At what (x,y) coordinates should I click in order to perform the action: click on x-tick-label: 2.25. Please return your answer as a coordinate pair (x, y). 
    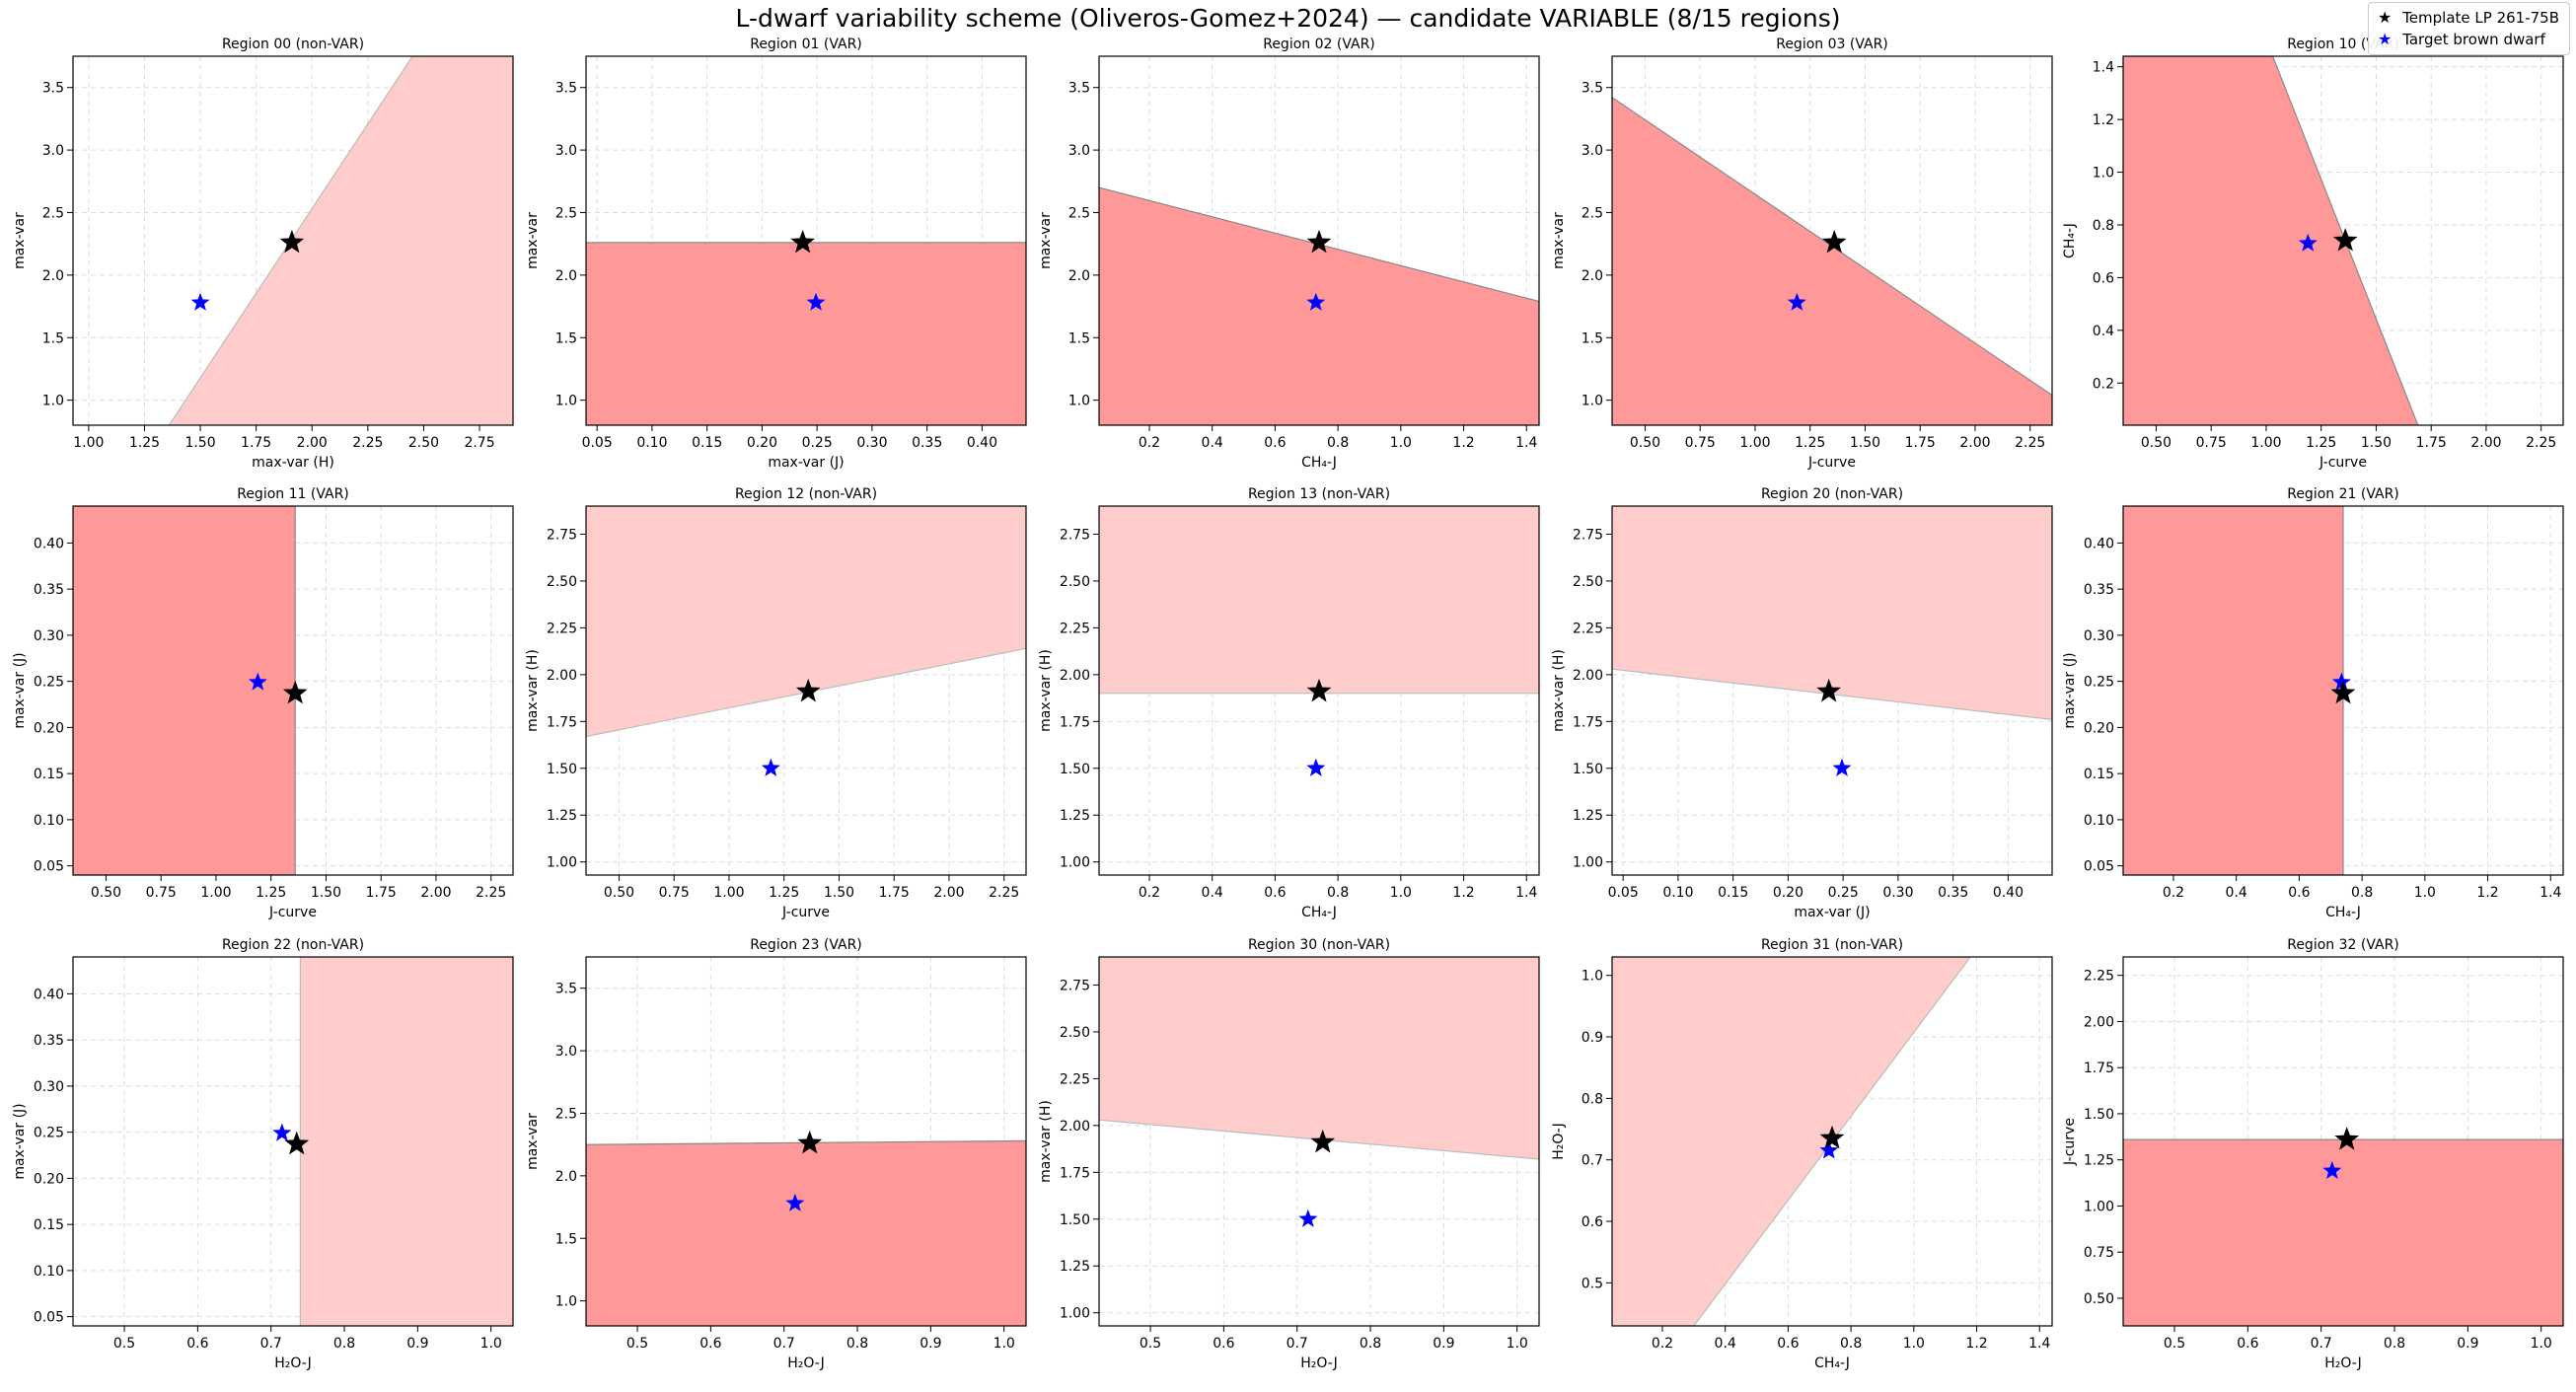
    Looking at the image, I should click on (367, 443).